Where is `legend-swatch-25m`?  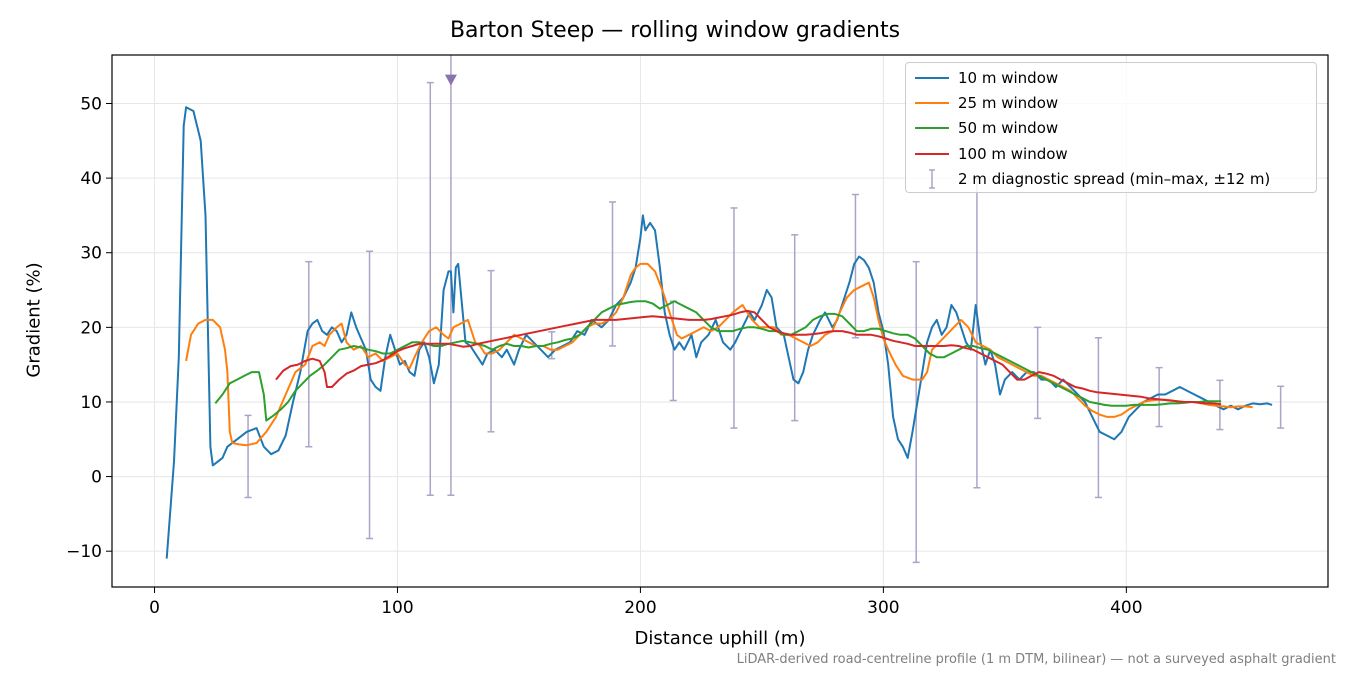 legend-swatch-25m is located at coordinates (932, 103).